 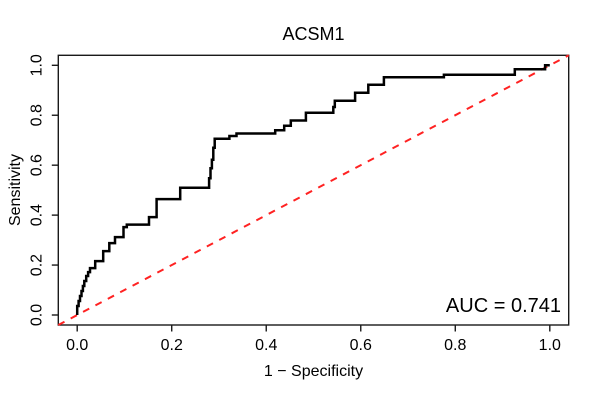 I want to click on y-axis: 0.0 0.2 0.4 0.6 0.8 1.0, so click(x=43, y=190).